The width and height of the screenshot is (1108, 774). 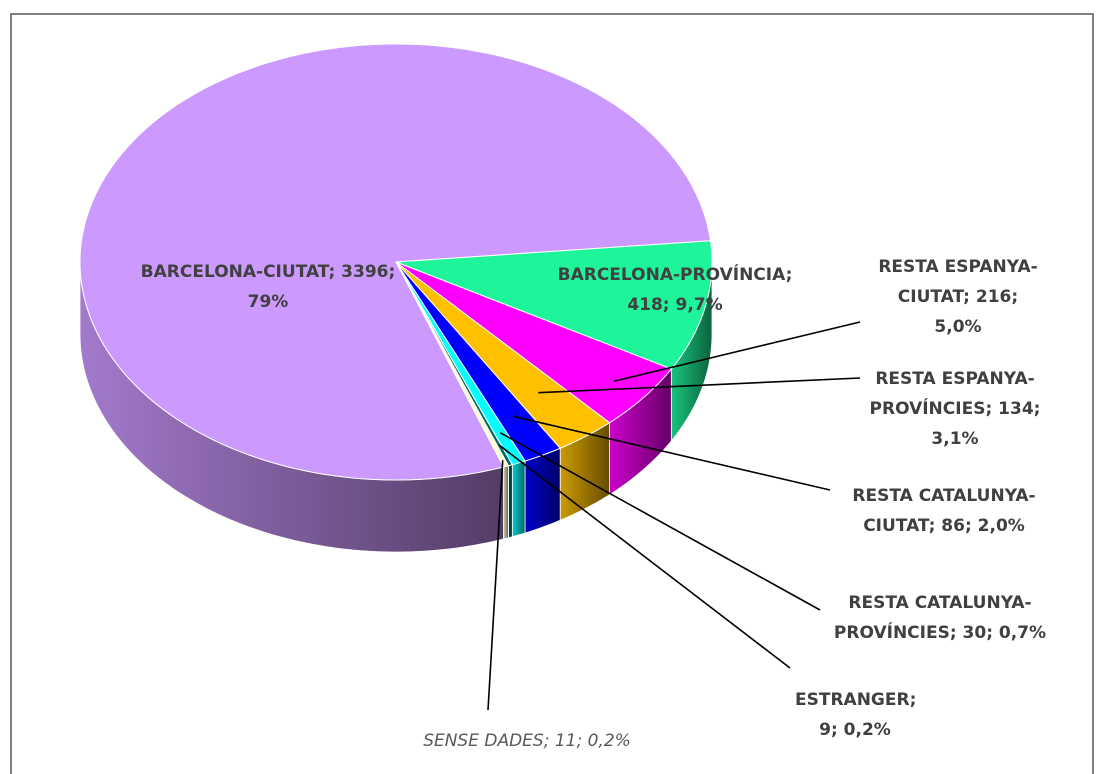 I want to click on data-label: RESTA CATALUNYA-CIUTAT; 86; 2,0%, so click(x=944, y=511).